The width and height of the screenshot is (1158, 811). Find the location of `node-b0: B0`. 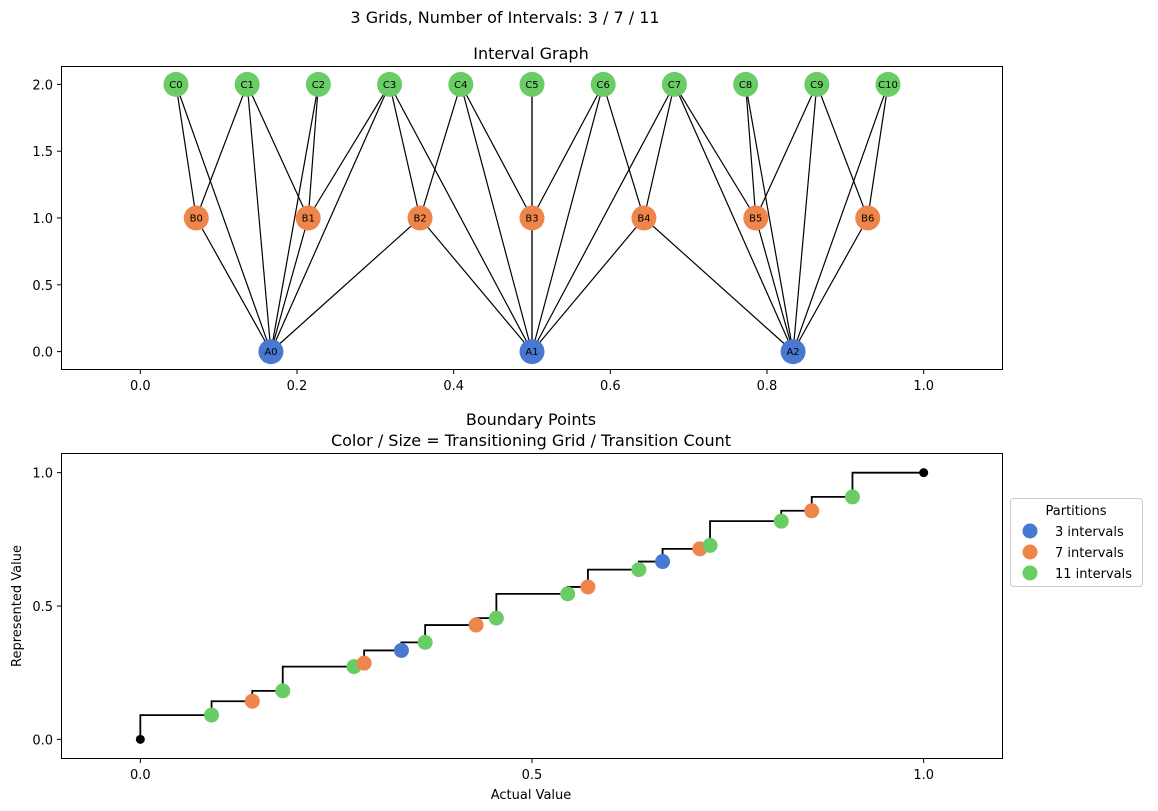

node-b0: B0 is located at coordinates (196, 218).